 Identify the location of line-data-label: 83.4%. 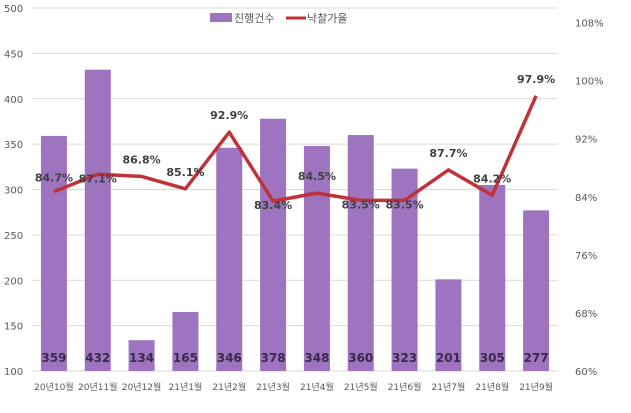
(273, 205).